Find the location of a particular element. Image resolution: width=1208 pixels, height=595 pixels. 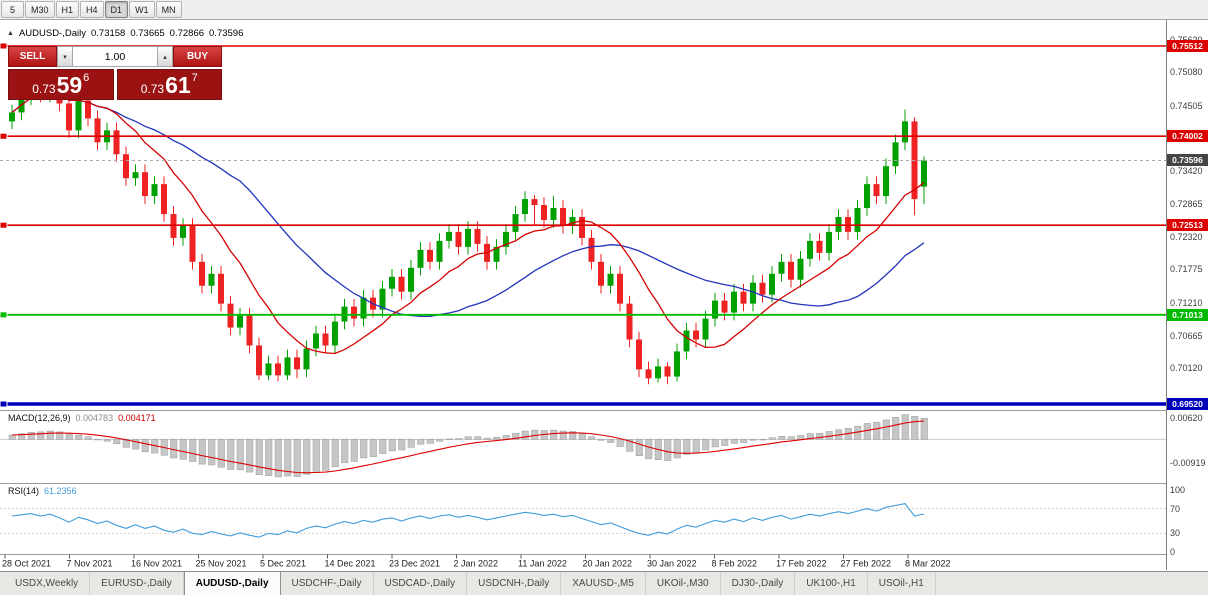

price-axis-tick: 0.75080 is located at coordinates (1186, 71).